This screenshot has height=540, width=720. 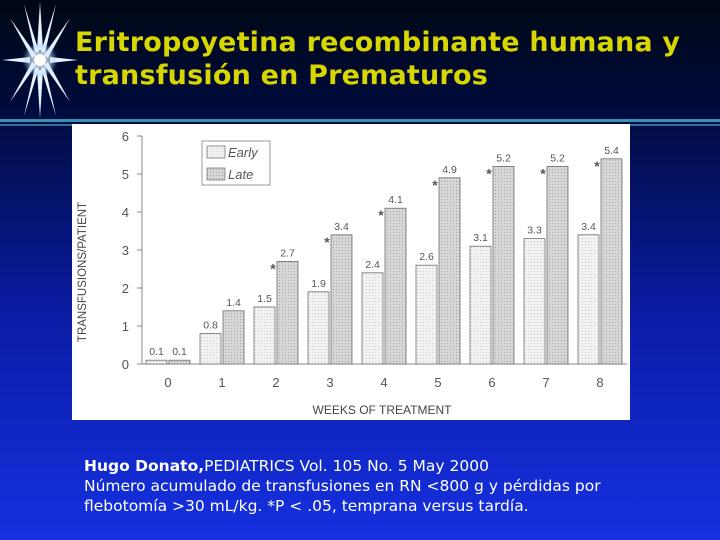 I want to click on legend-swatch-early, so click(x=216, y=152).